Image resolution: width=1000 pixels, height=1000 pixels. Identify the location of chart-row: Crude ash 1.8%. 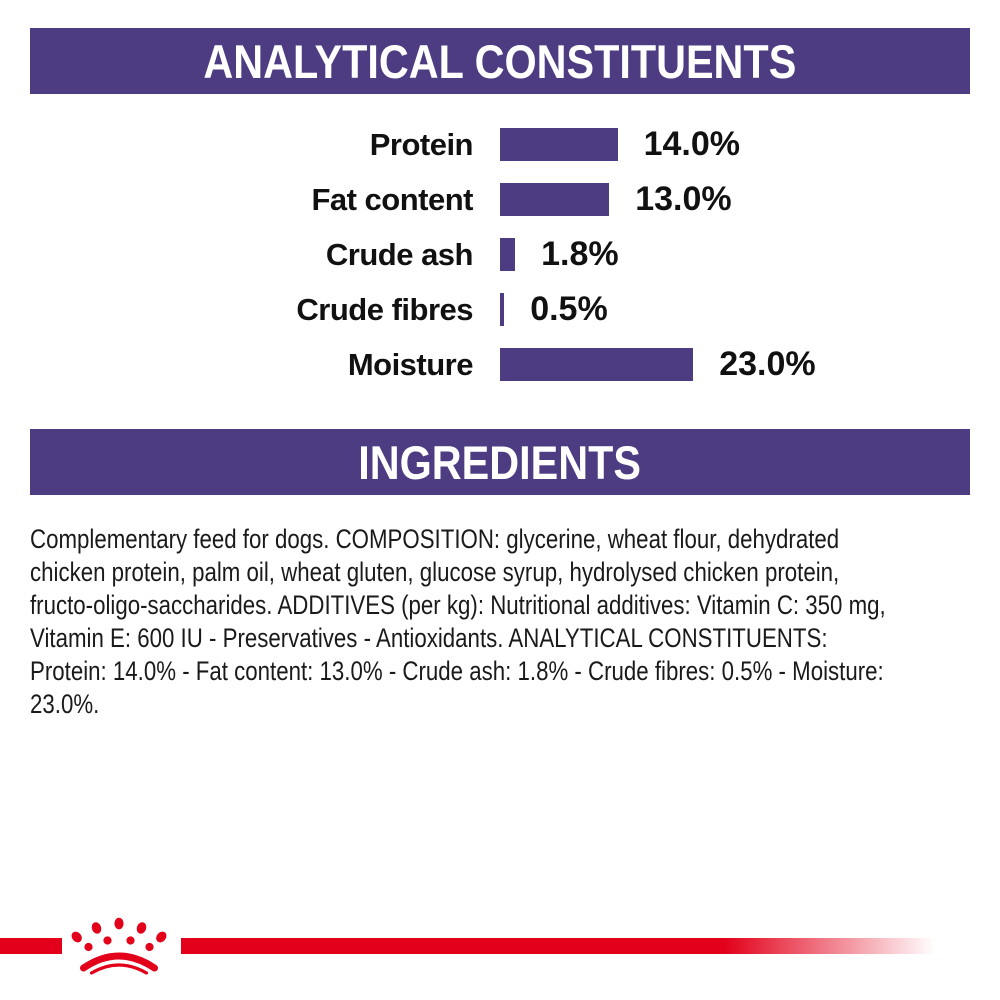
(500, 254).